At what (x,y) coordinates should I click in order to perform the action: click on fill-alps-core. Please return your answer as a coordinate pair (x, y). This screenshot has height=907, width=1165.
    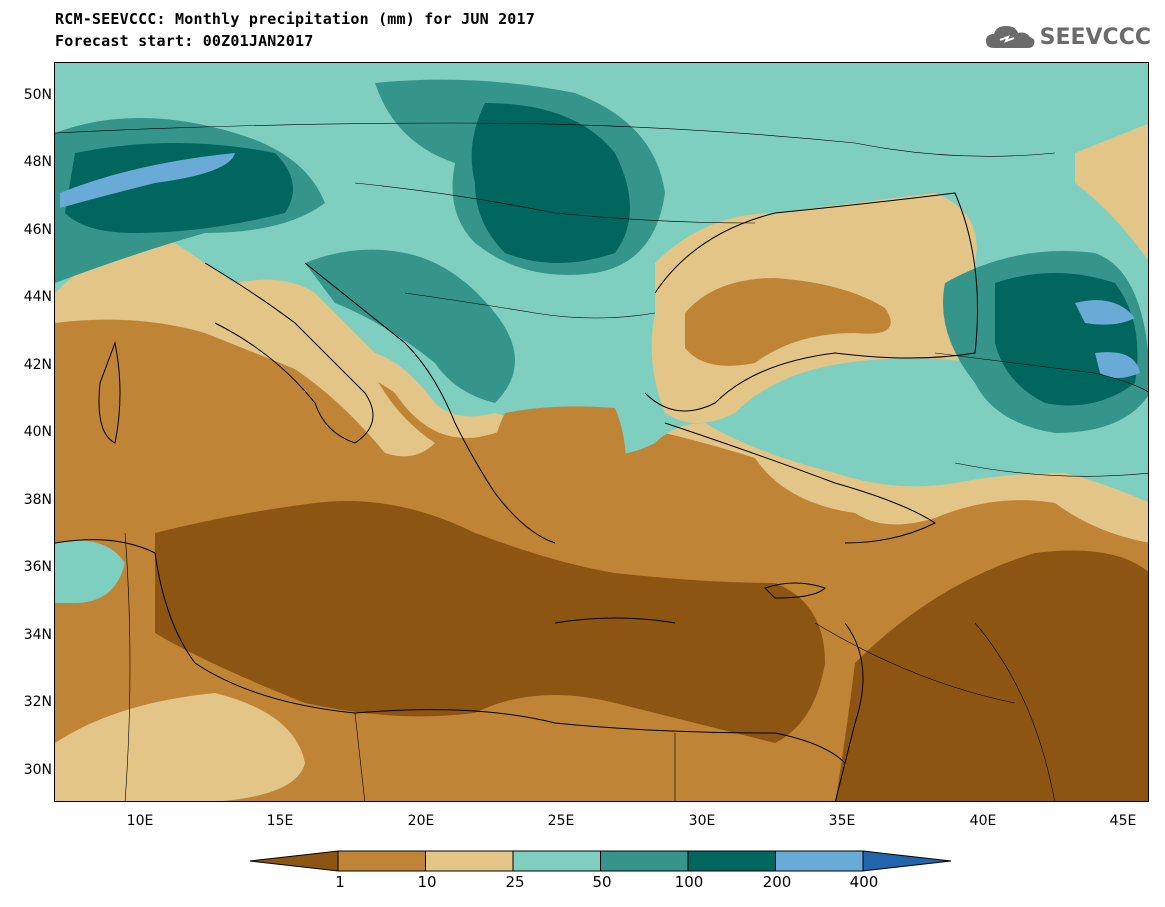
    Looking at the image, I should click on (179, 188).